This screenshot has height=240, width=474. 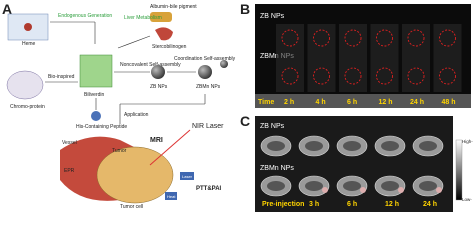 I want to click on panel-label: C, so click(x=245, y=121).